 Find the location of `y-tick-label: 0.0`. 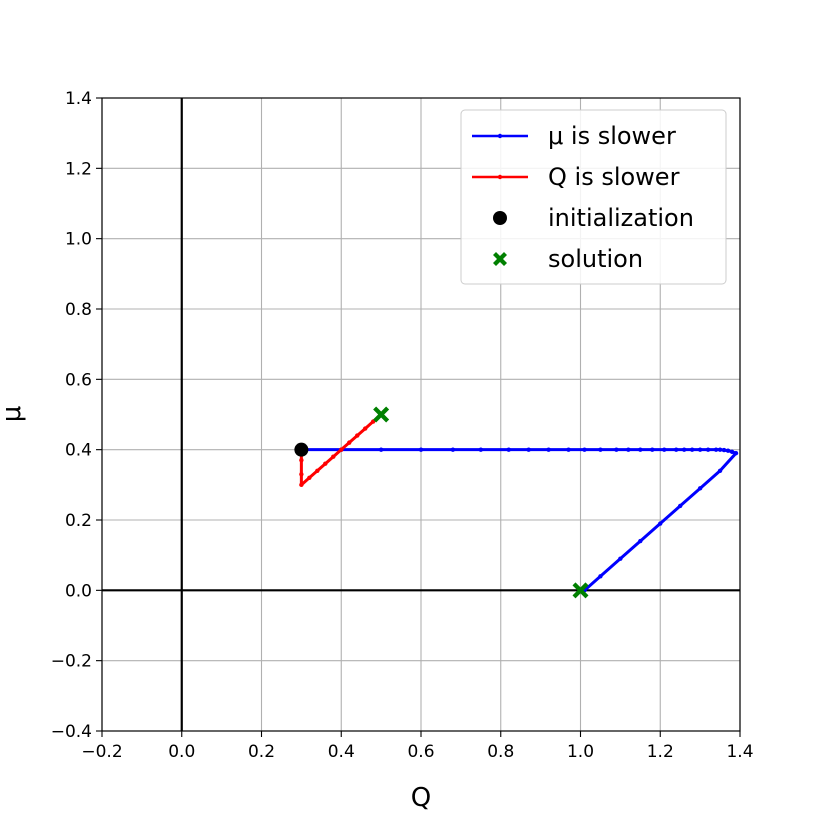

y-tick-label: 0.0 is located at coordinates (78, 591).